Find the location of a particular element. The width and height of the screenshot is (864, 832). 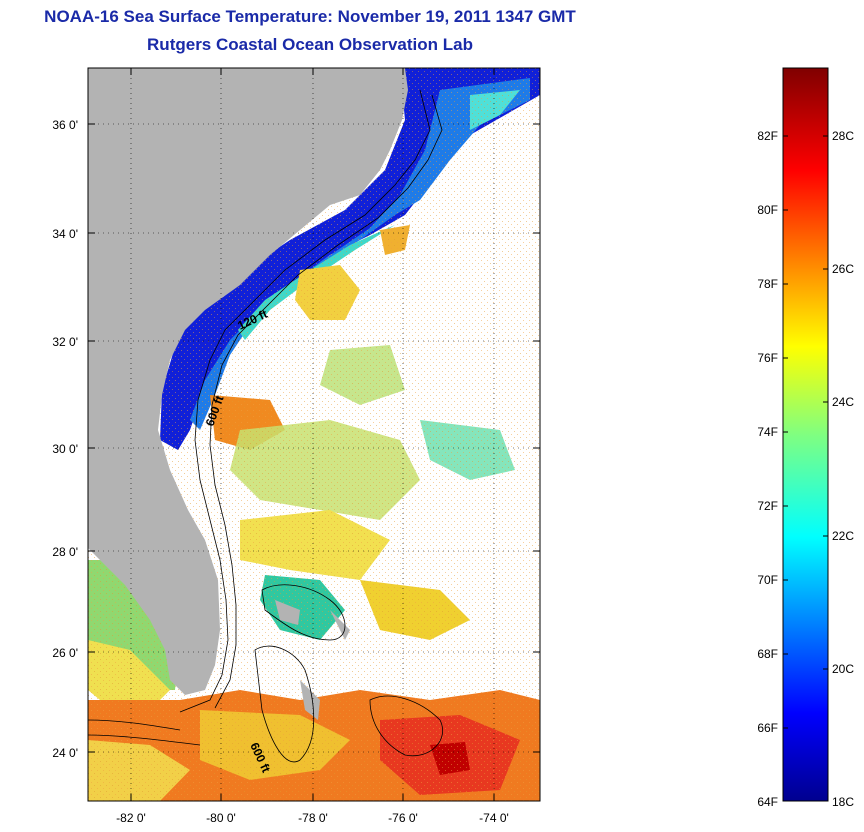

colorbar-f-label: 68F is located at coordinates (767, 654).